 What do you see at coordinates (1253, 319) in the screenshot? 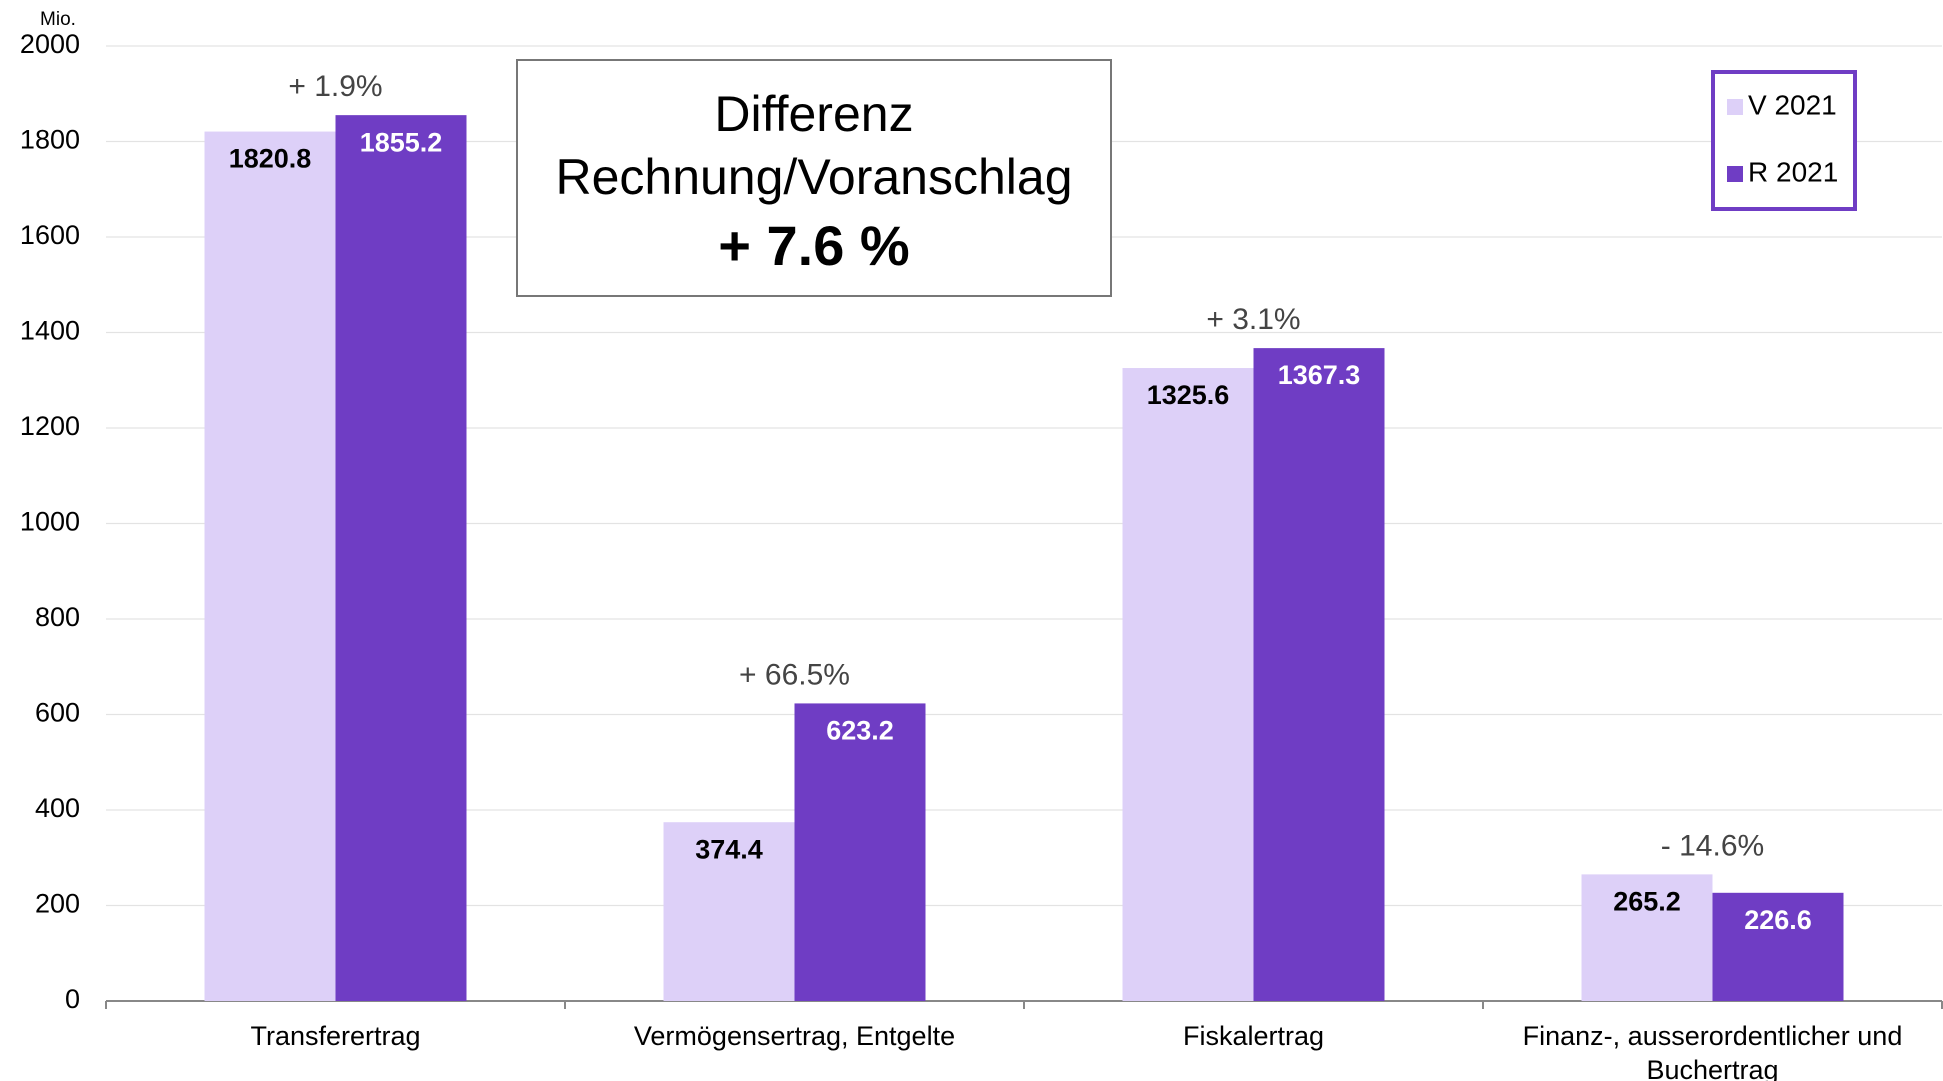
I see `annotation: + 3.1%` at bounding box center [1253, 319].